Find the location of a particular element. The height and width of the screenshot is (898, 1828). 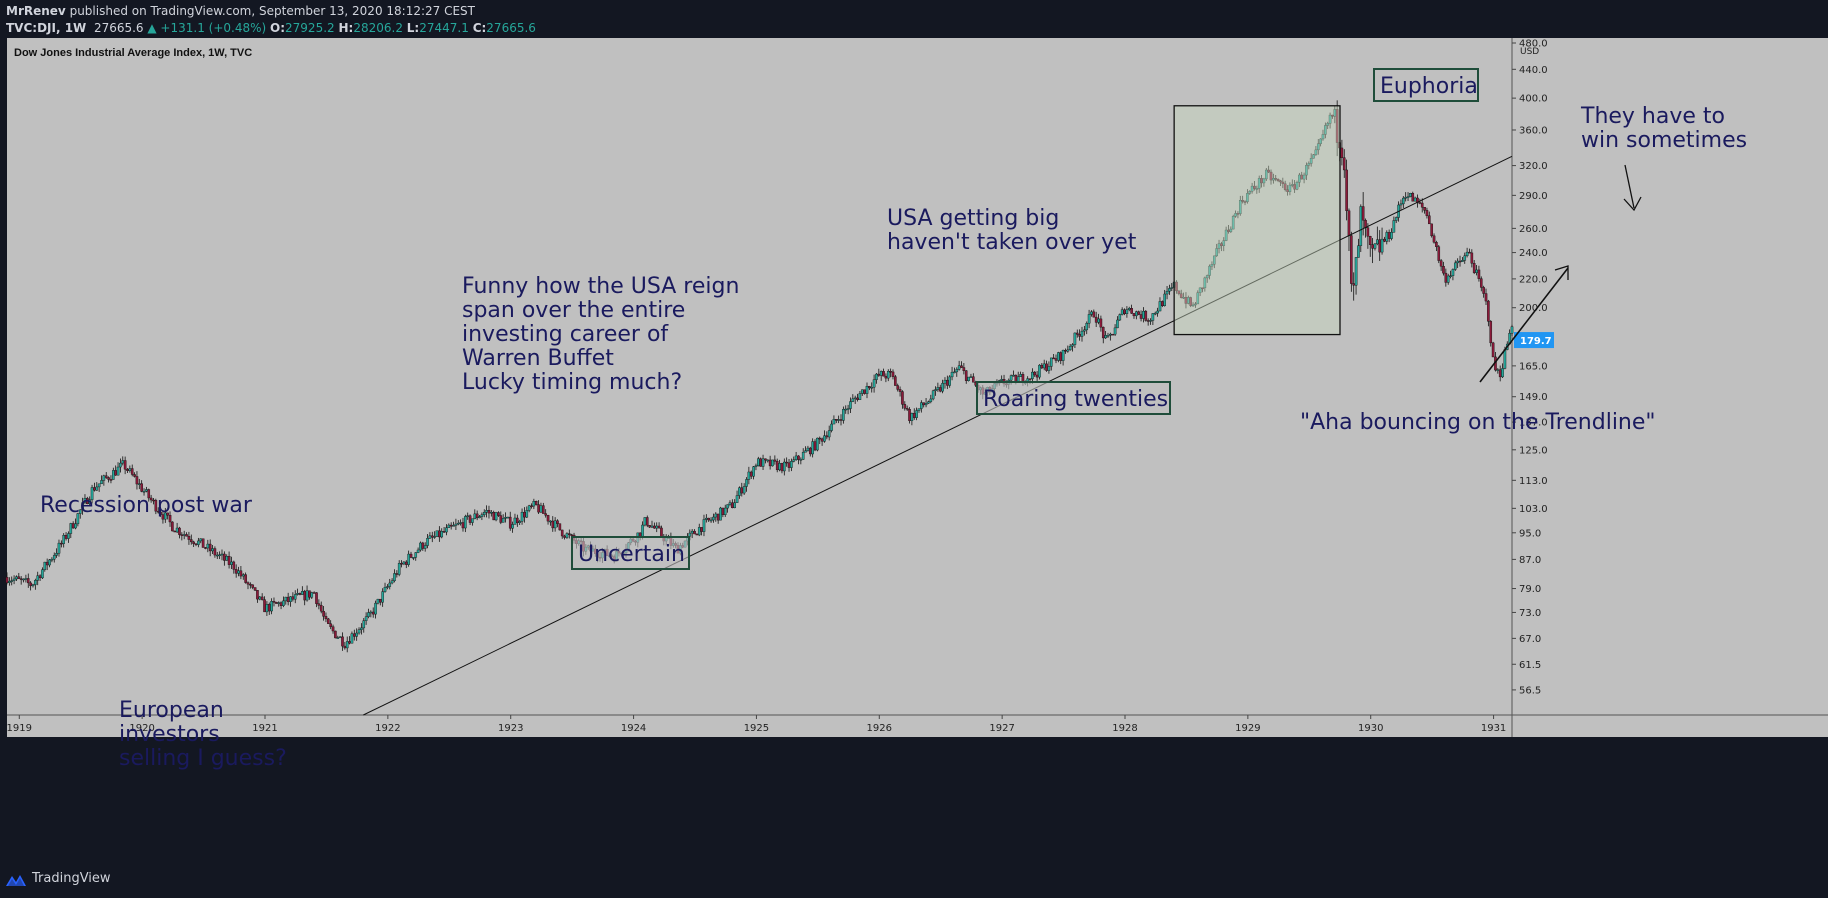

x-tick-label: 1928 is located at coordinates (1124, 728).